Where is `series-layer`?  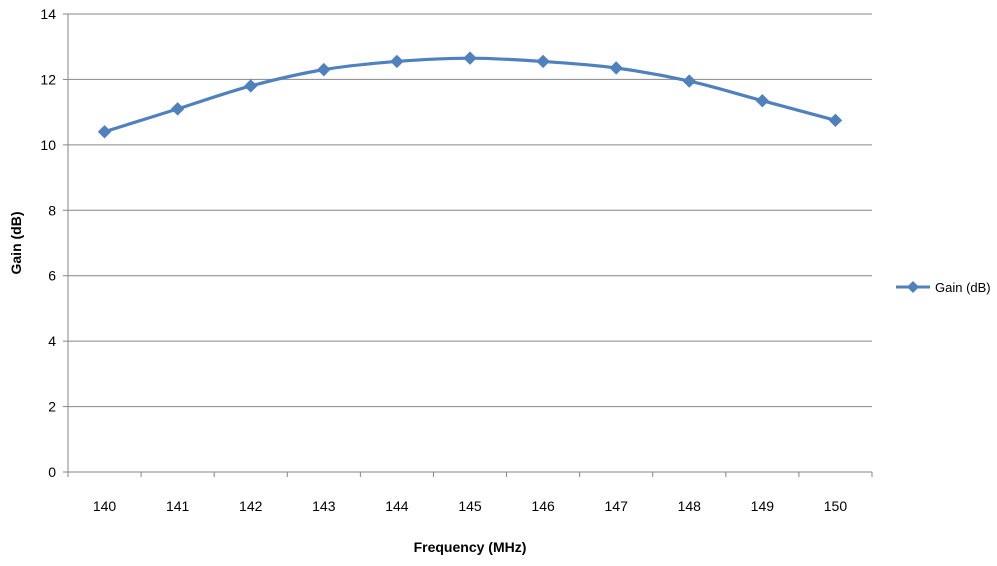 series-layer is located at coordinates (470, 95).